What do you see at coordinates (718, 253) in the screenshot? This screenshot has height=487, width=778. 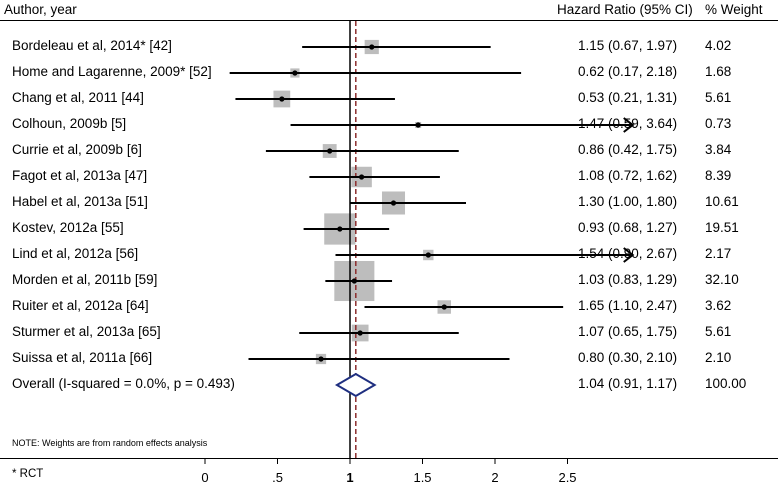 I see `study-weight: 2.17` at bounding box center [718, 253].